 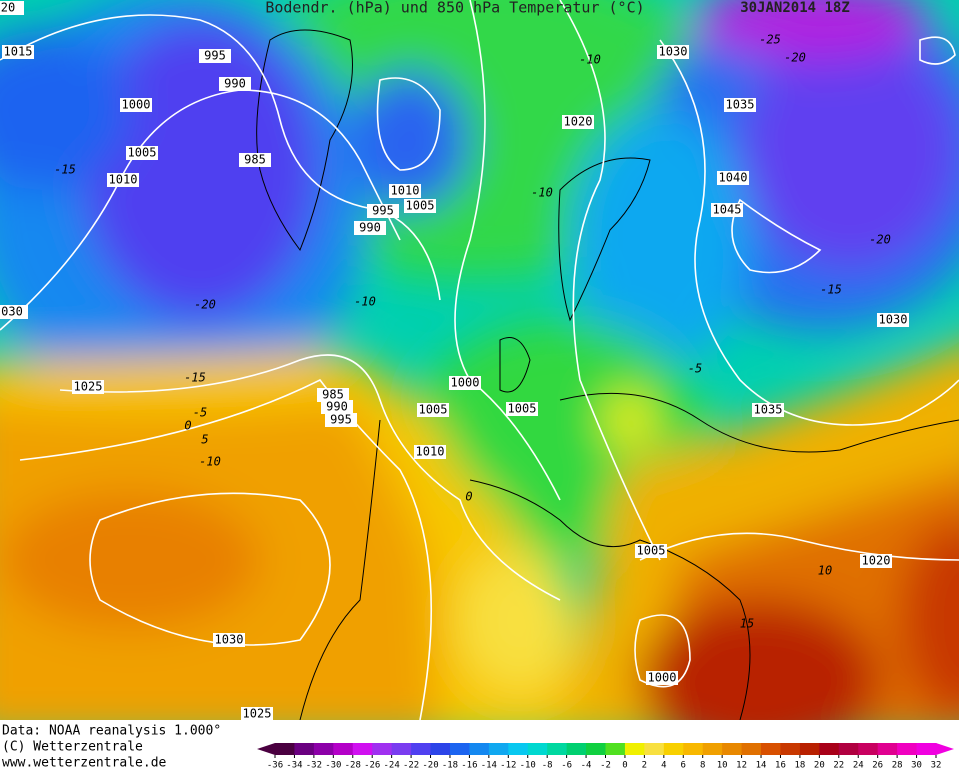 I want to click on temperature-label: 0, so click(x=468, y=497).